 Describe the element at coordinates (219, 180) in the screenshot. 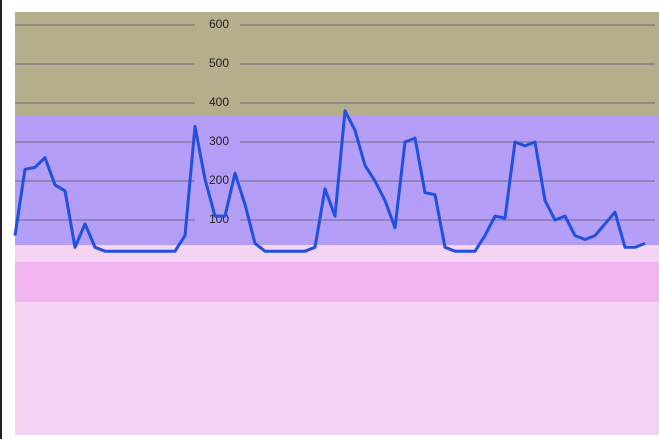

I see `y-tick-label: 200` at that location.